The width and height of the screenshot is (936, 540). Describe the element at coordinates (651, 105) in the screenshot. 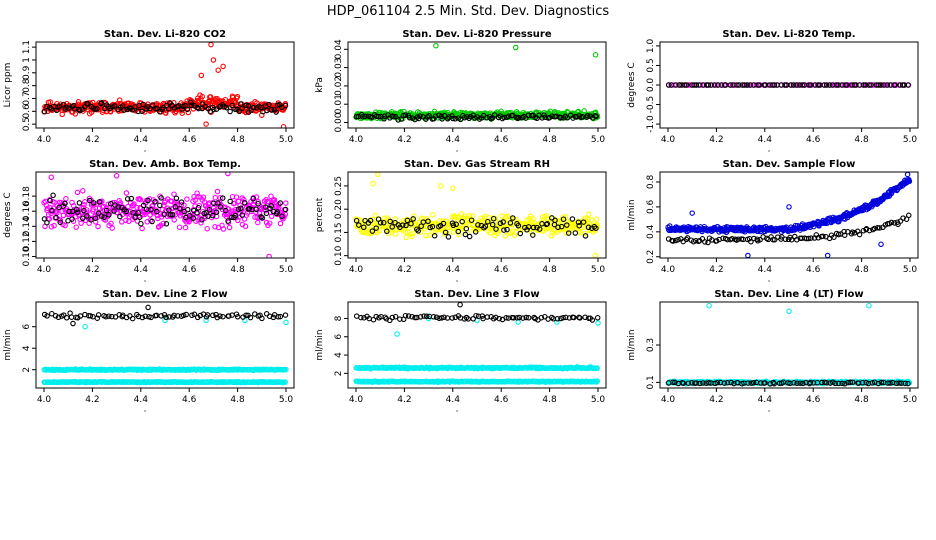

I see `y-tick-label: -0.5` at that location.